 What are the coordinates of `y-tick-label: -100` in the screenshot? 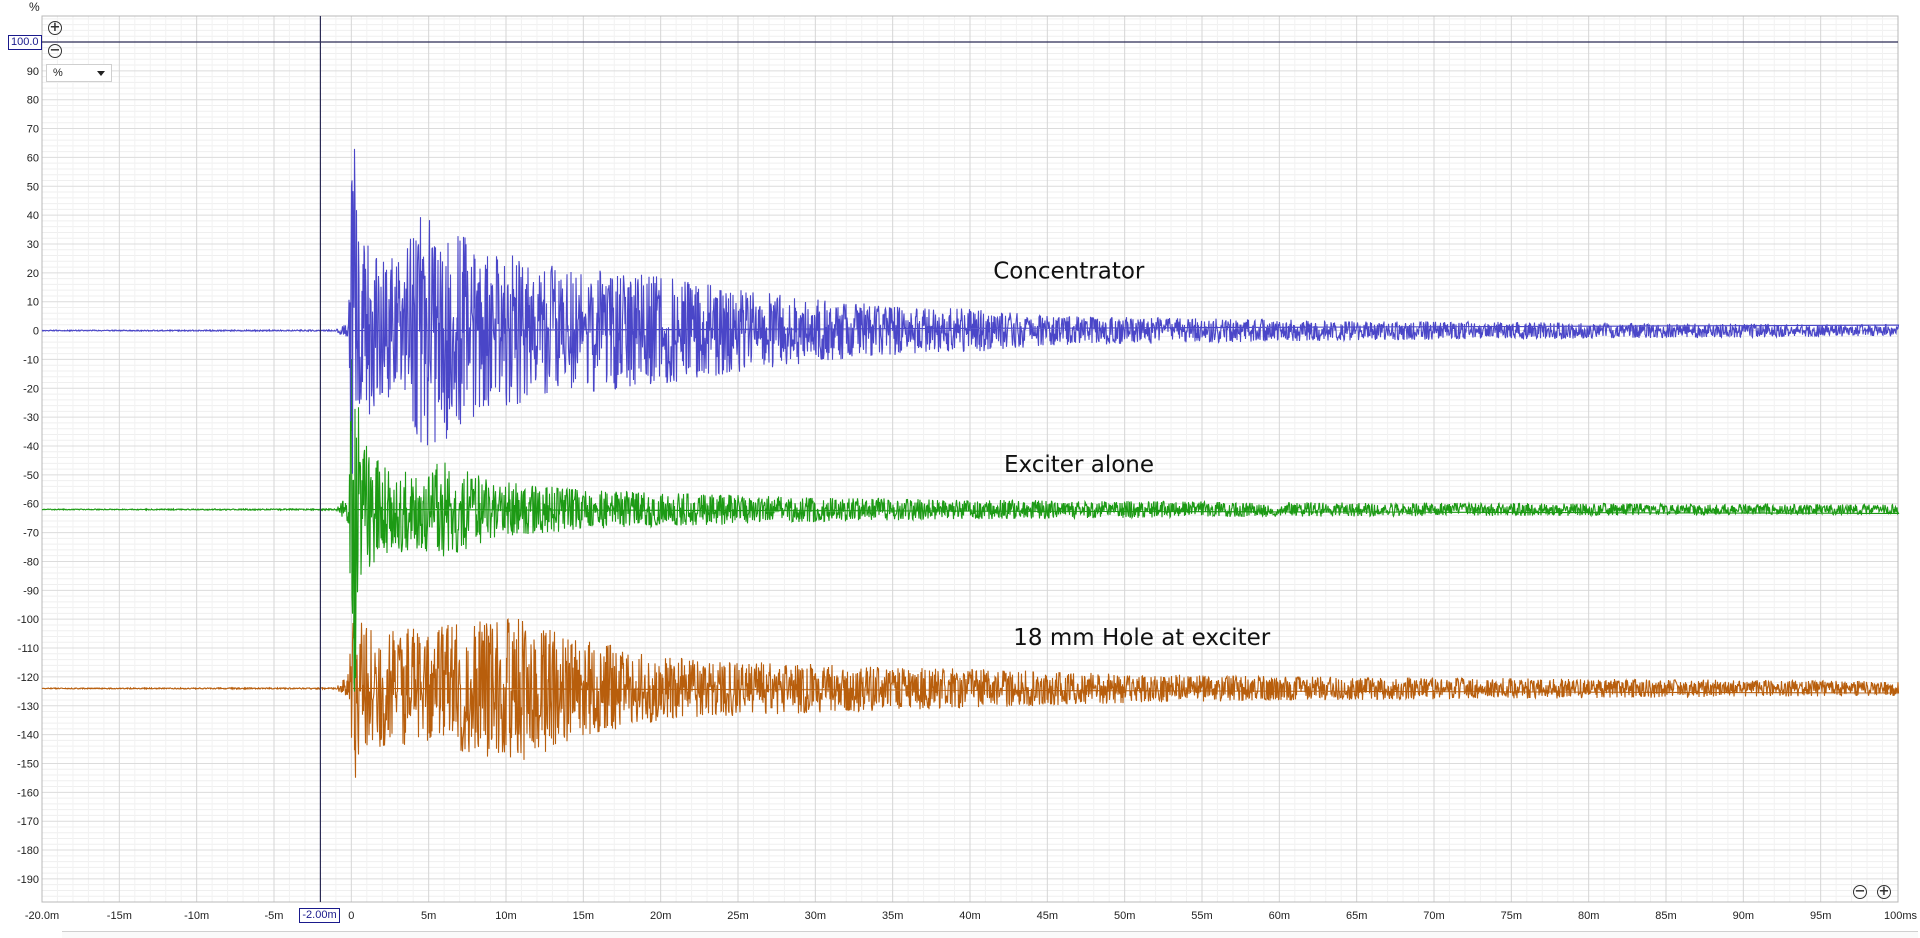 It's located at (28, 620).